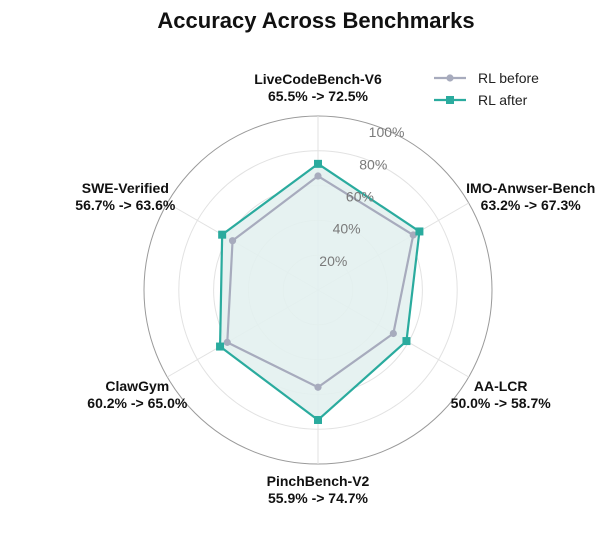  What do you see at coordinates (501, 386) in the screenshot?
I see `axis-label-name: AA-LCR` at bounding box center [501, 386].